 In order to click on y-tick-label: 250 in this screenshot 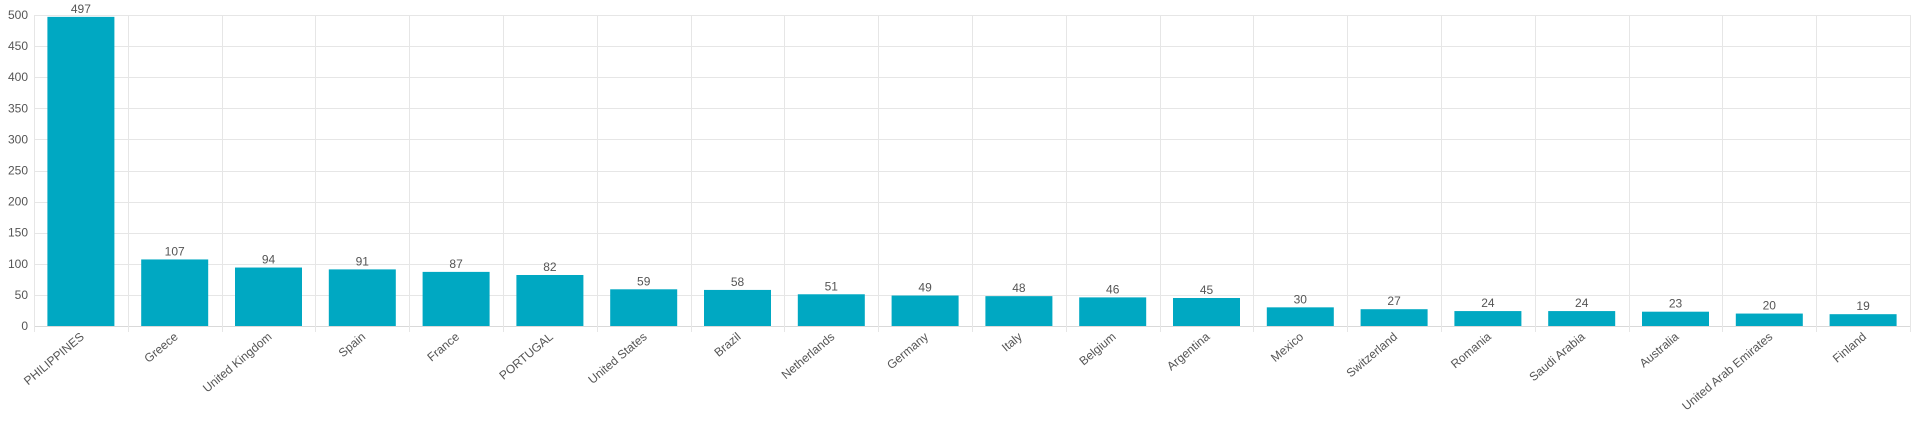, I will do `click(18, 171)`.